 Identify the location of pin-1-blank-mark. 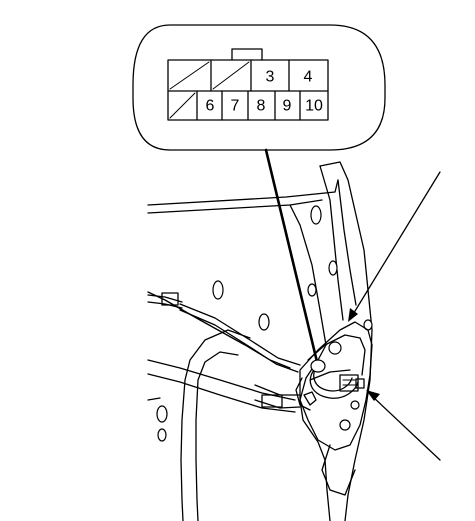
(189, 75).